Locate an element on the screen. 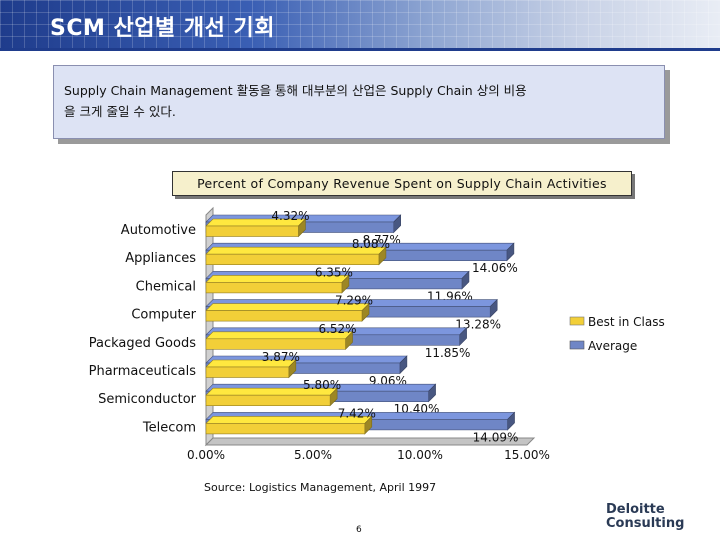 The width and height of the screenshot is (720, 540). data-label-best: 3.87% is located at coordinates (281, 357).